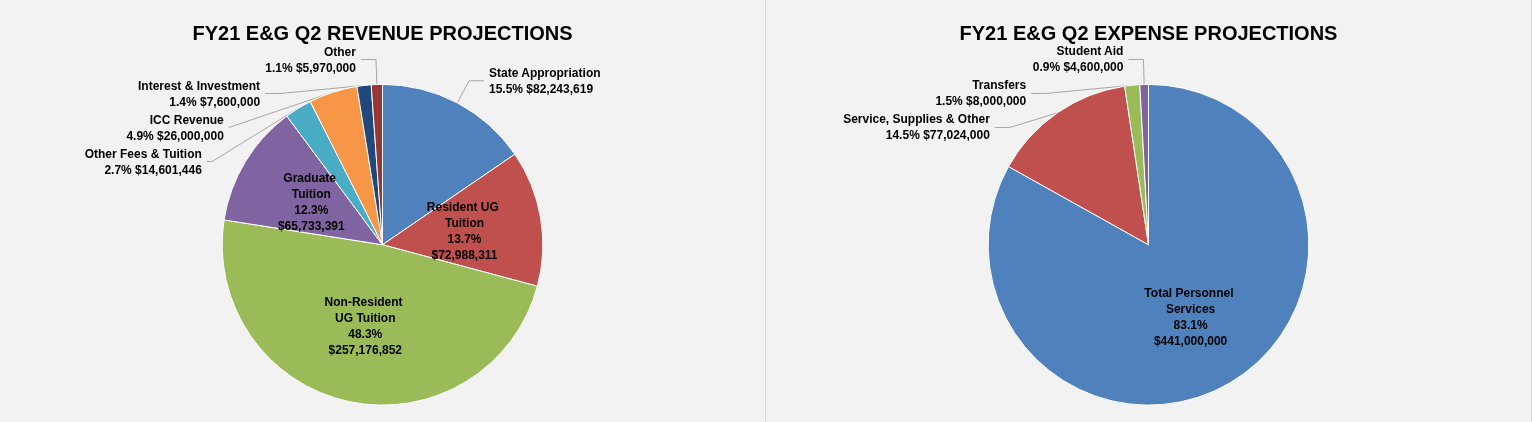 The width and height of the screenshot is (1533, 422). Describe the element at coordinates (153, 169) in the screenshot. I see `data-label: 2.7% $14,601,446` at that location.